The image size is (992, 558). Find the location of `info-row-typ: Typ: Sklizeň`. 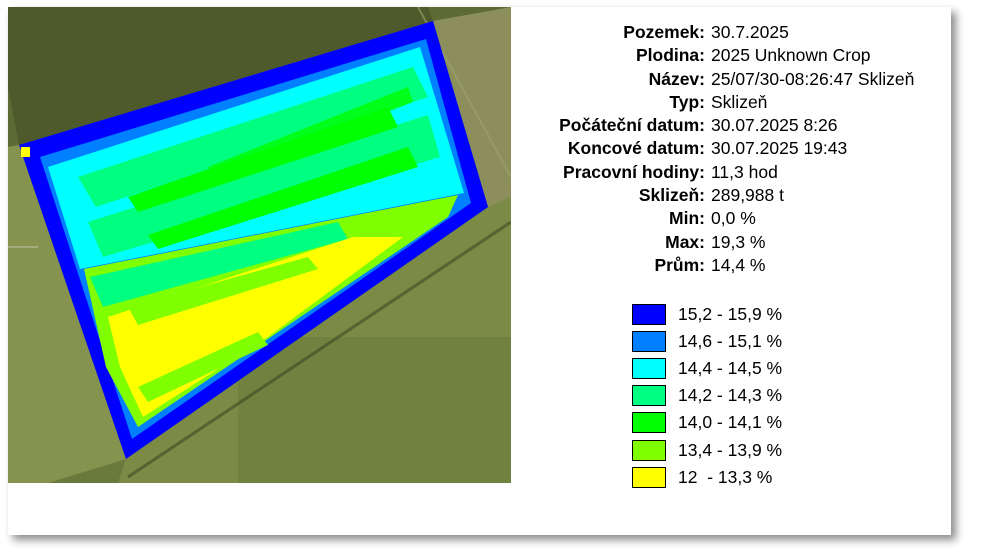

info-row-typ: Typ: Sklizeň is located at coordinates (728, 102).